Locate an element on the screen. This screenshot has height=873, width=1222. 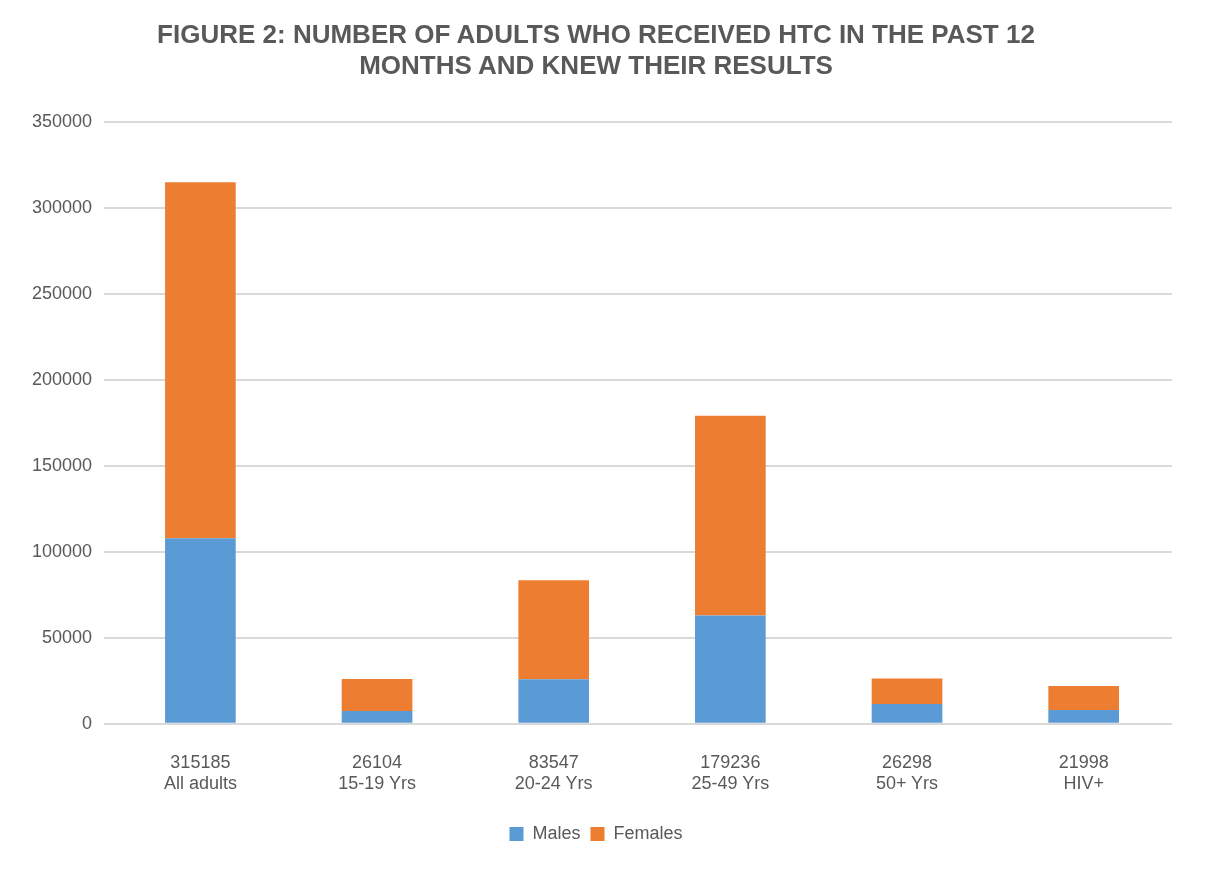
y-tick-label: 150000 is located at coordinates (62, 465).